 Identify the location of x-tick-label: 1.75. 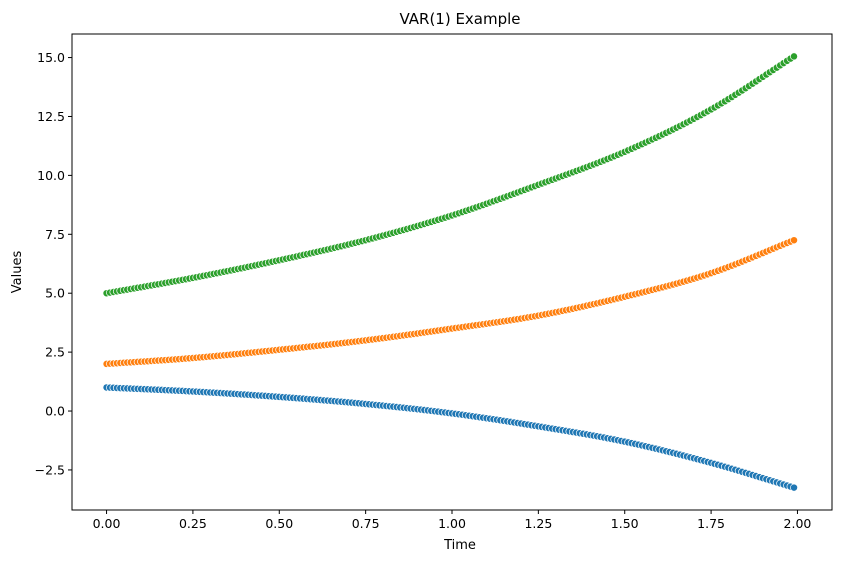
(711, 523).